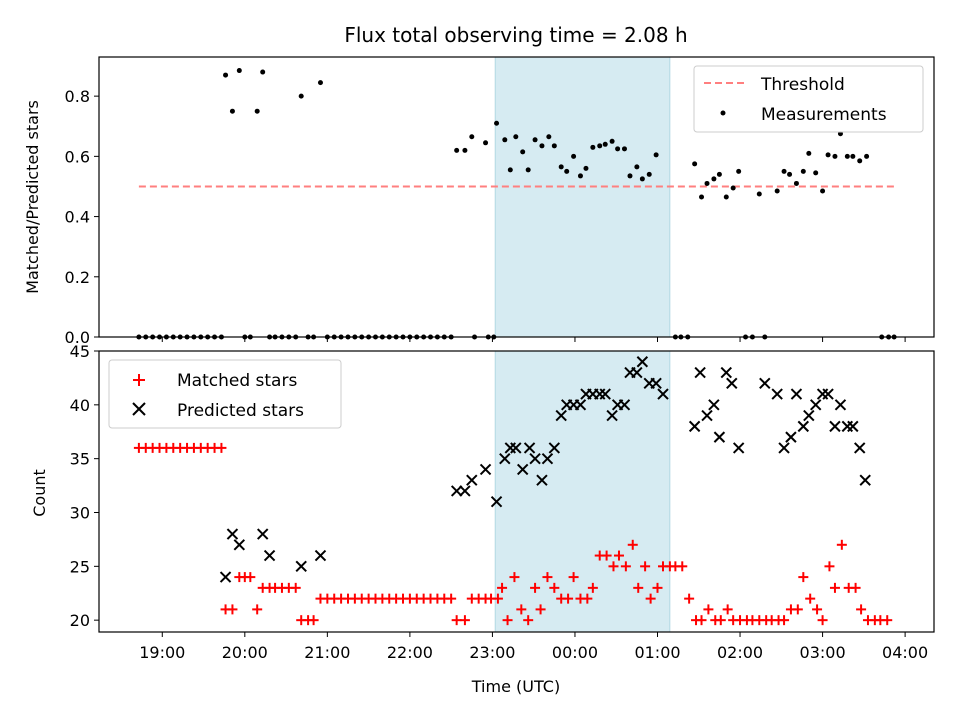 This screenshot has height=724, width=960. I want to click on count-legend: Matched stars Predicted stars, so click(225, 394).